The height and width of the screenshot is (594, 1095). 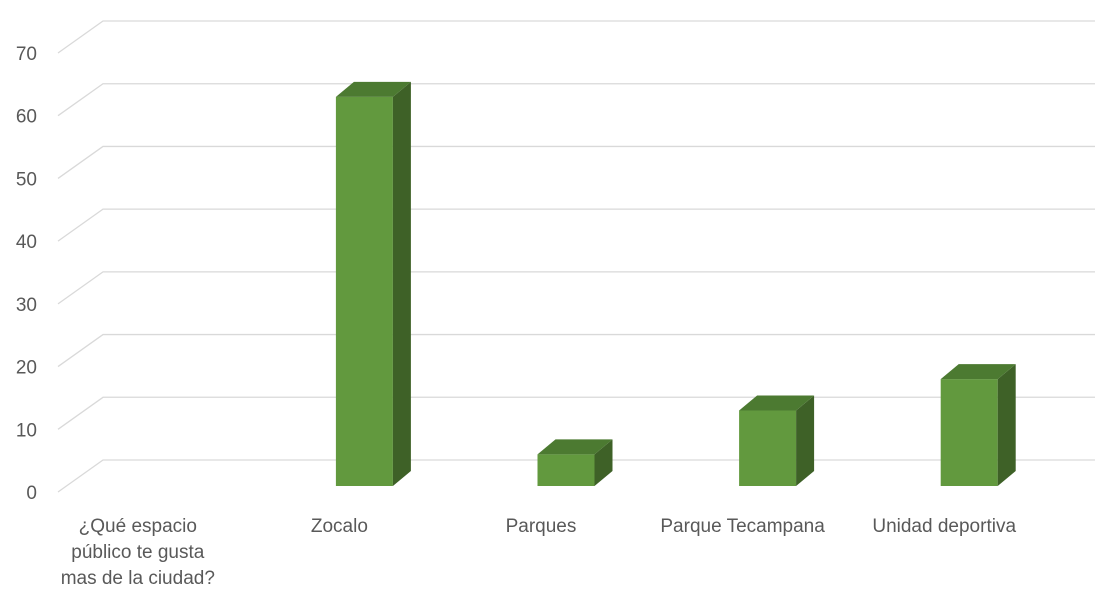 What do you see at coordinates (26, 274) in the screenshot?
I see `y-axis-tick-labels: 0 10 20 30 40 50 60 70` at bounding box center [26, 274].